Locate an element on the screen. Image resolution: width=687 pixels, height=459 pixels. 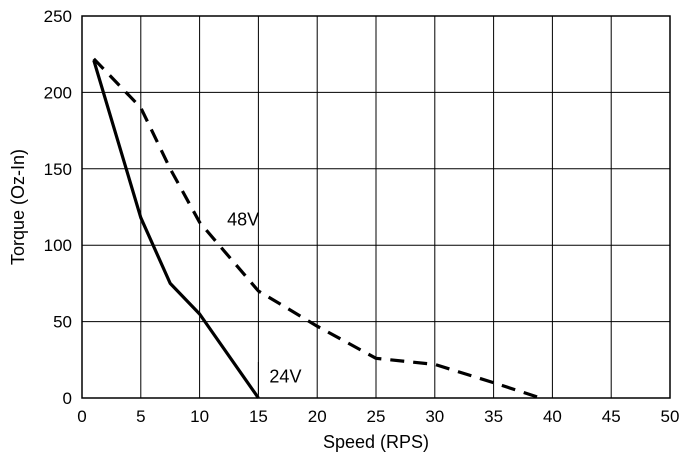
x-tick-label-5: 25 is located at coordinates (376, 416).